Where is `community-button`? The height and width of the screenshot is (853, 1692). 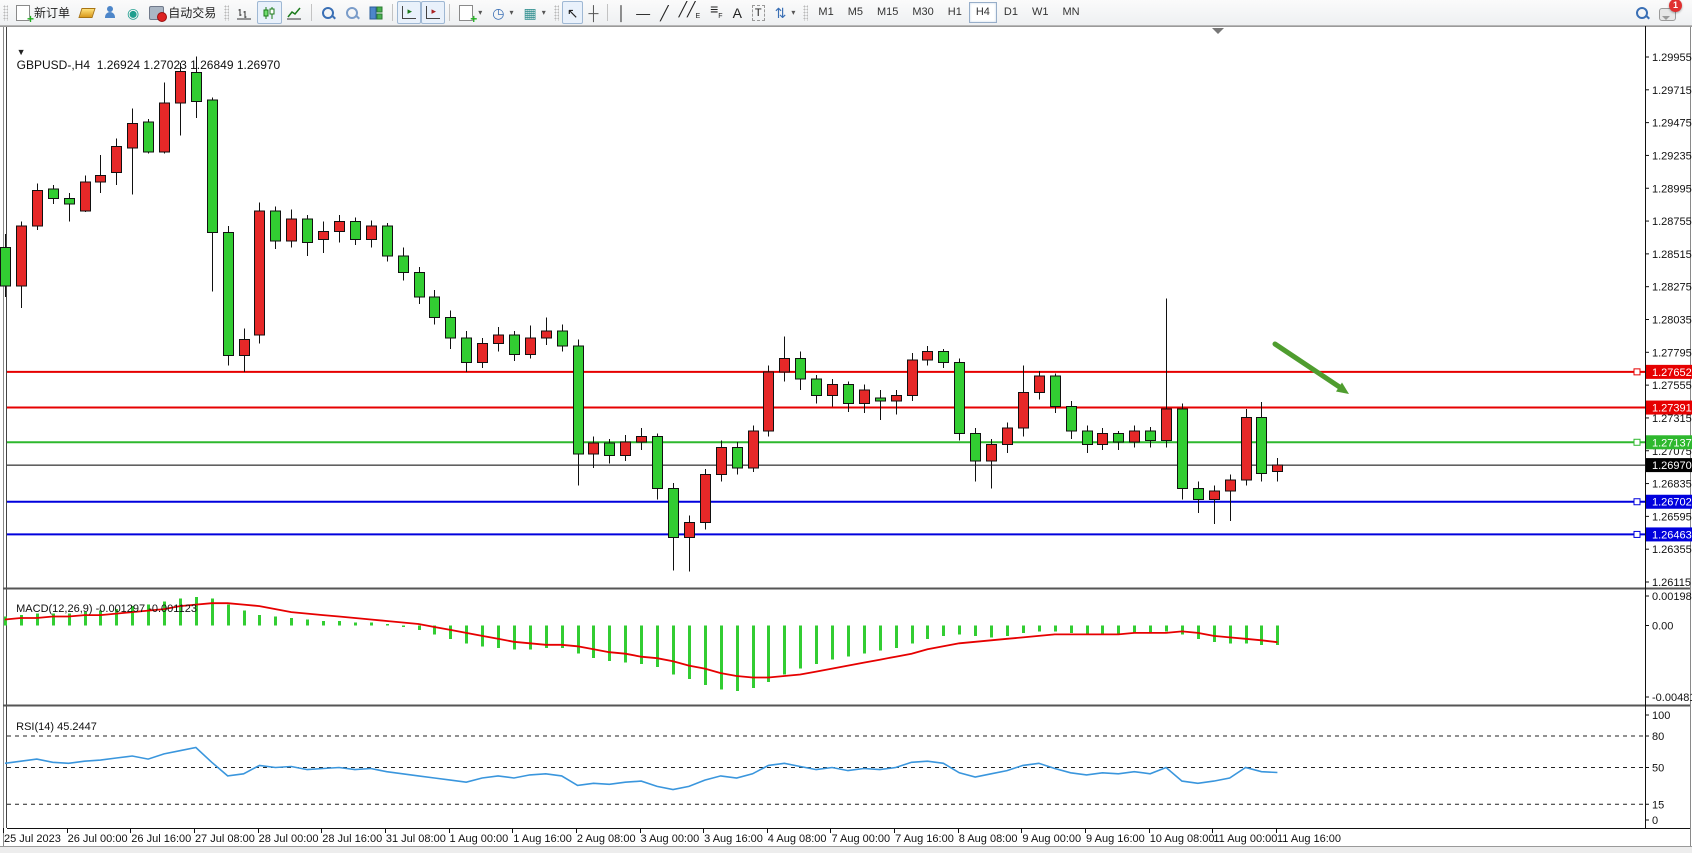 community-button is located at coordinates (110, 12).